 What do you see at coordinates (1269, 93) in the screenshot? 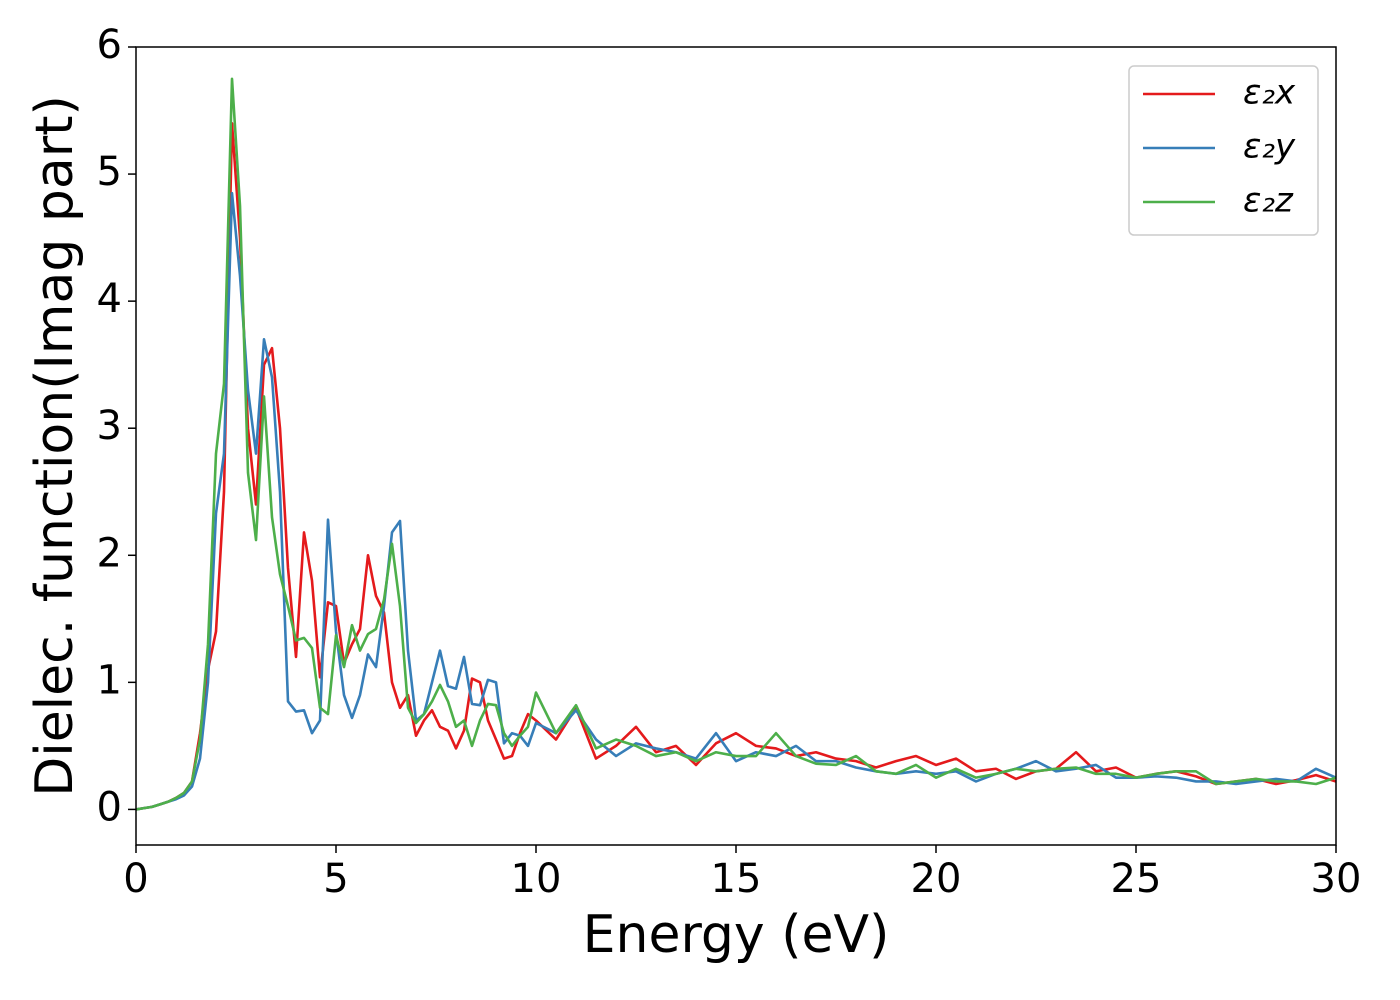
I see `legend-label: ε₂x` at bounding box center [1269, 93].